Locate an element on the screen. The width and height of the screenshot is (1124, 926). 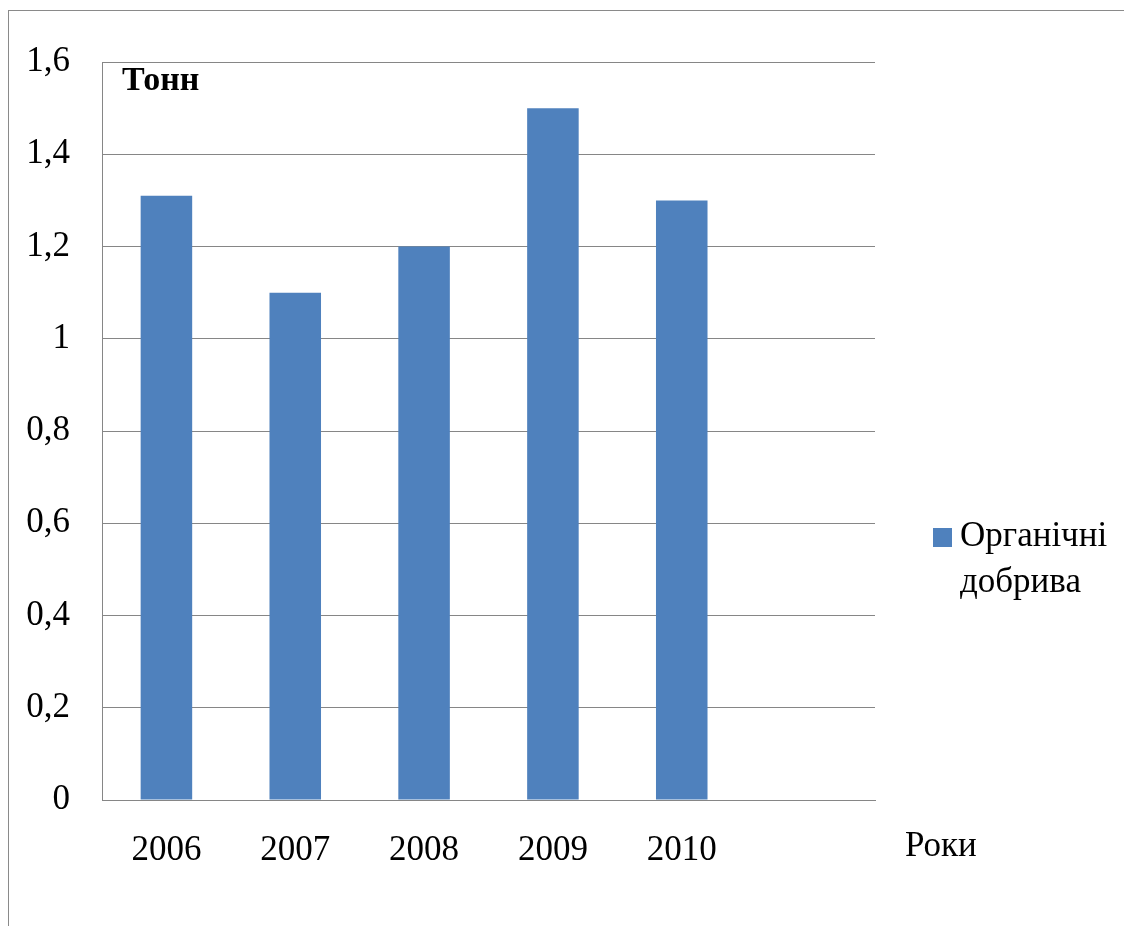
x-tick-label: 2008 is located at coordinates (424, 849).